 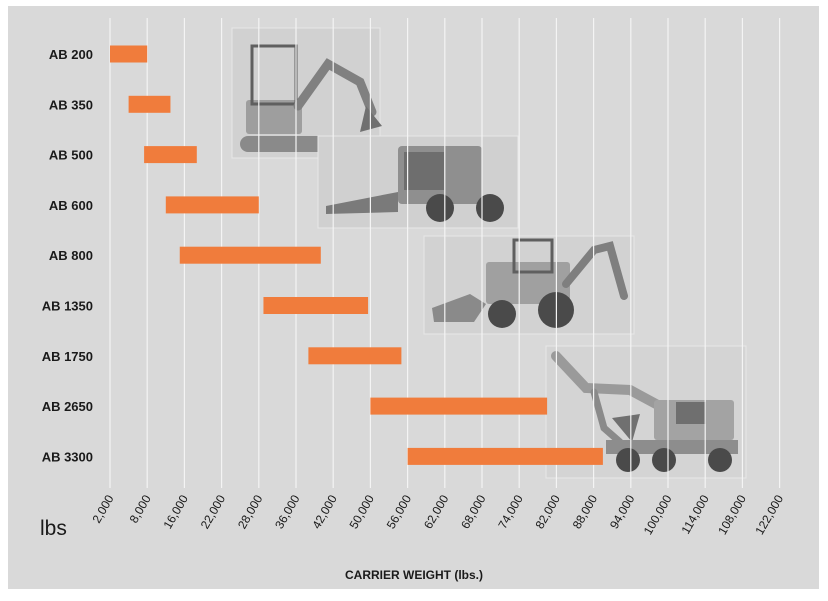 I want to click on category-label: AB 600, so click(x=71, y=205).